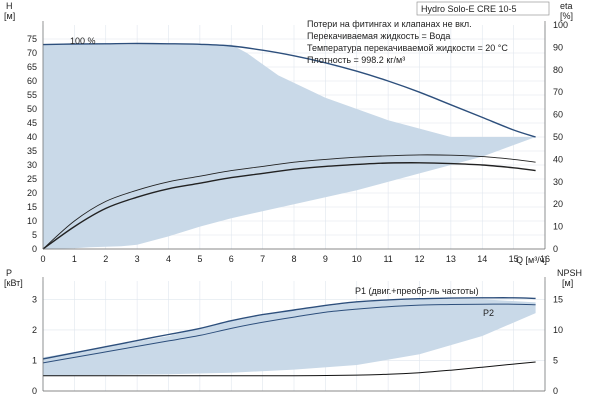  What do you see at coordinates (451, 259) in the screenshot?
I see `x-tick-label-13: 13` at bounding box center [451, 259].